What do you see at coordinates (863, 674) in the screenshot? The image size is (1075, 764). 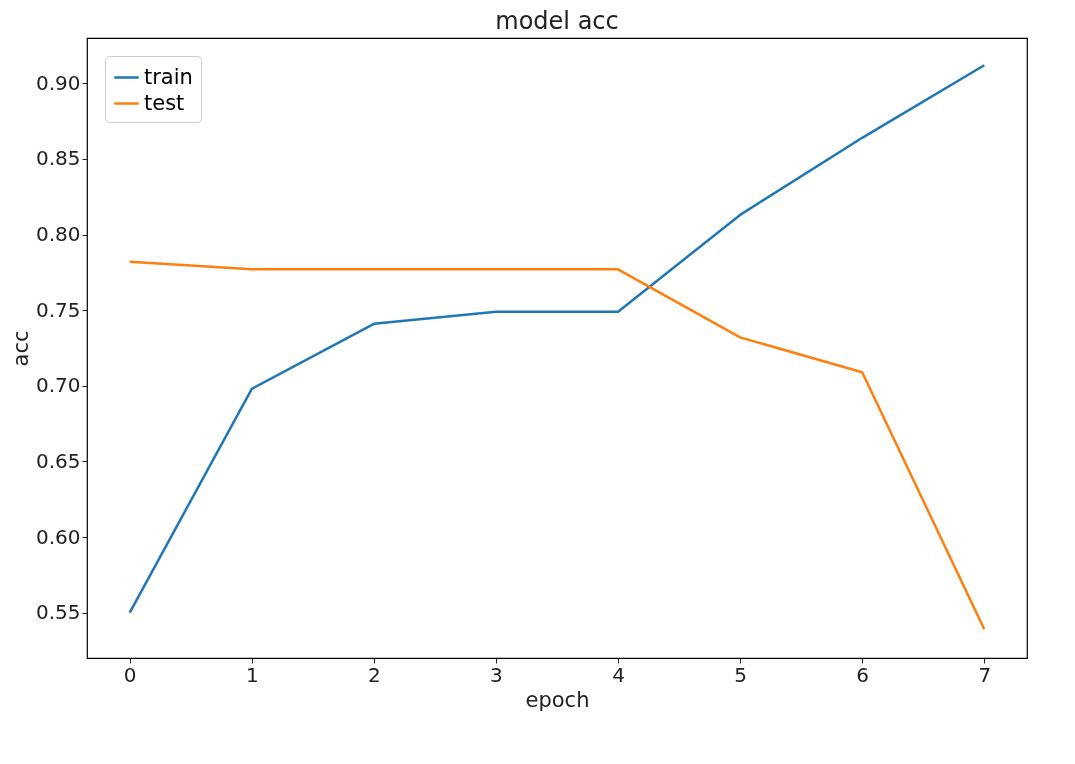 I see `x-tick-label: 6` at bounding box center [863, 674].